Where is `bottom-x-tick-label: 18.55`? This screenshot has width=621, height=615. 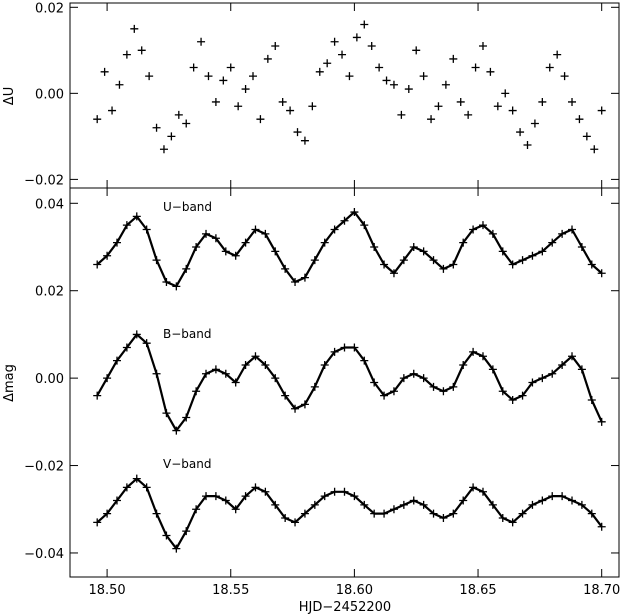 bottom-x-tick-label: 18.55 is located at coordinates (230, 590).